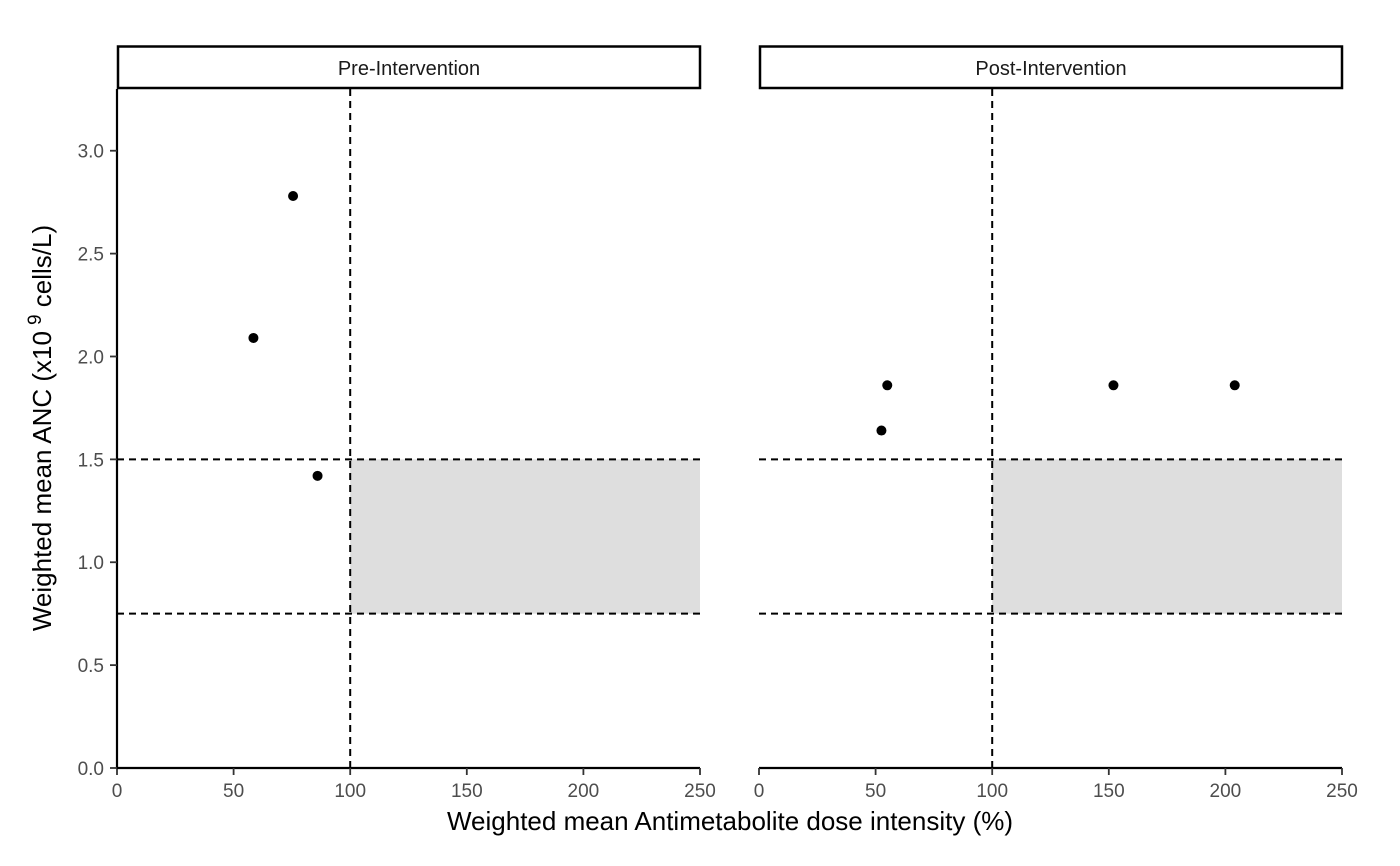  Describe the element at coordinates (91, 769) in the screenshot. I see `y-tick-label-0: 0.0` at that location.